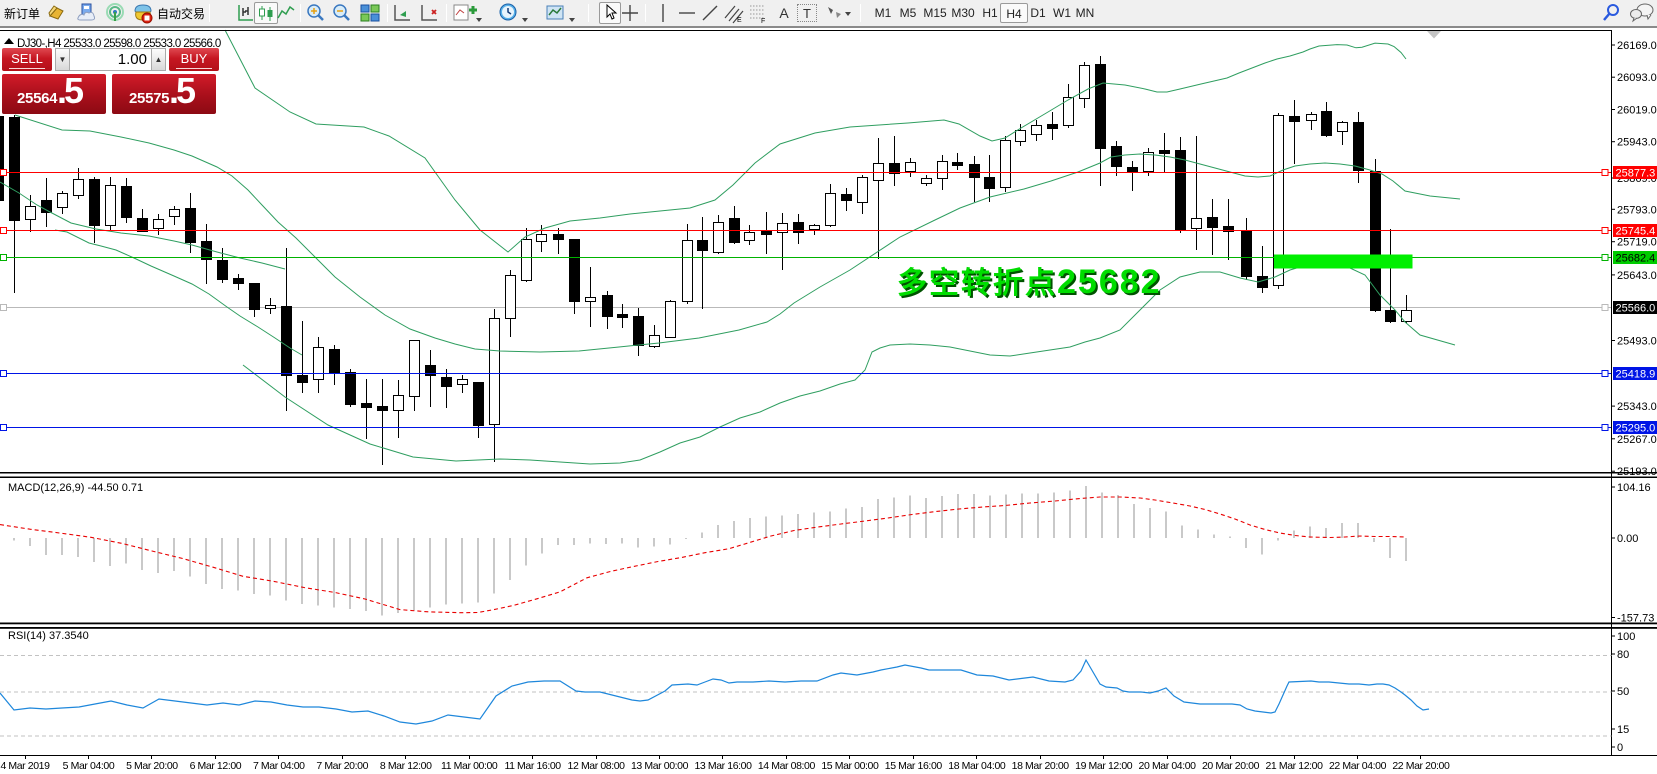 The width and height of the screenshot is (1657, 774). What do you see at coordinates (1104, 766) in the screenshot?
I see `svg-text: 19 Mar 12:00` at bounding box center [1104, 766].